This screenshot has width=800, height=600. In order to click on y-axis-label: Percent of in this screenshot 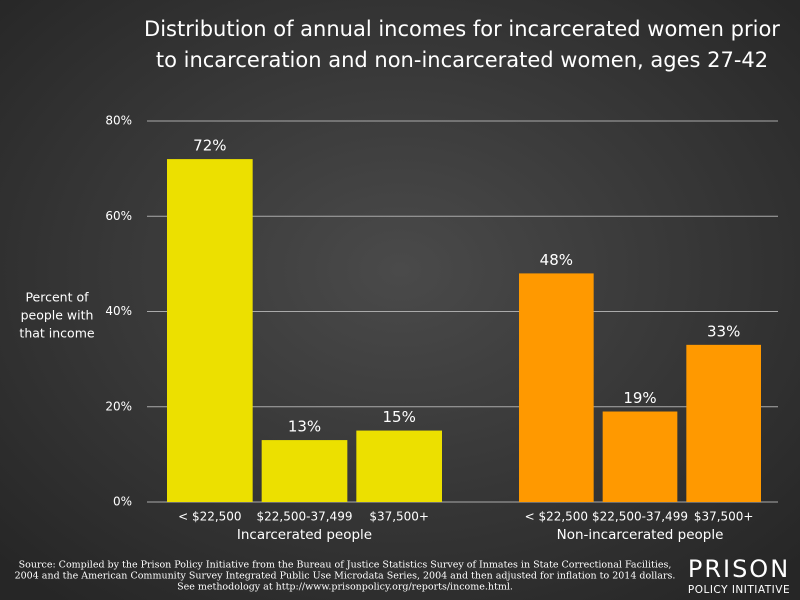, I will do `click(57, 297)`.